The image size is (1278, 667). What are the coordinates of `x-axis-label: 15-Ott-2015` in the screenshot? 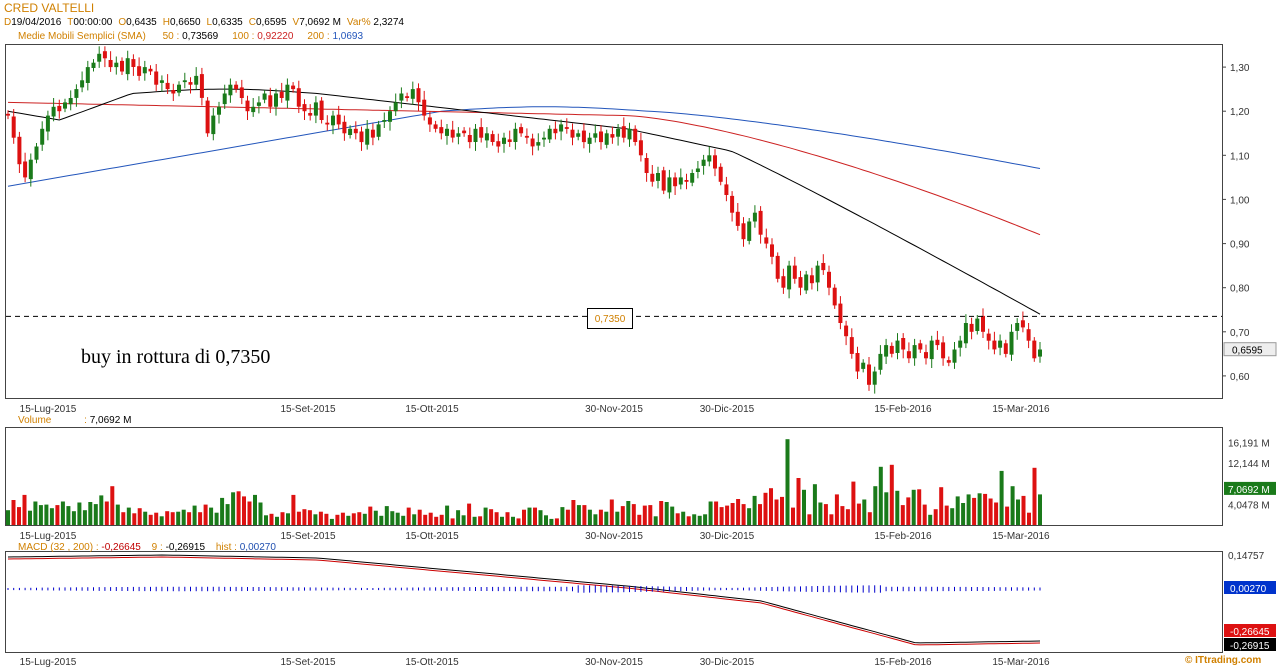 It's located at (432, 662).